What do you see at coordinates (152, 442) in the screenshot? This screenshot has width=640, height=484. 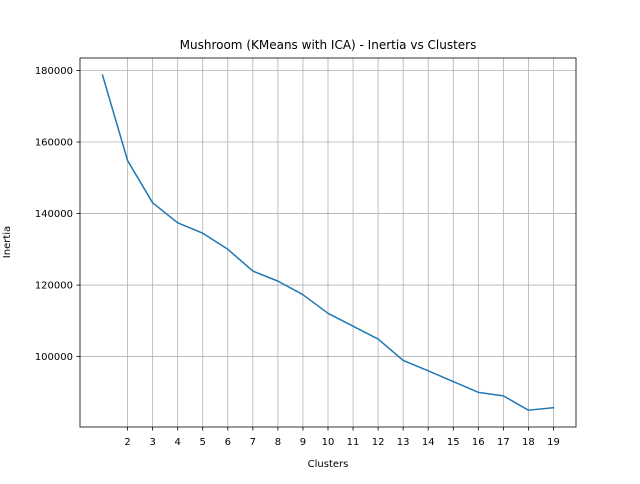 I see `x-tick-label: 3` at bounding box center [152, 442].